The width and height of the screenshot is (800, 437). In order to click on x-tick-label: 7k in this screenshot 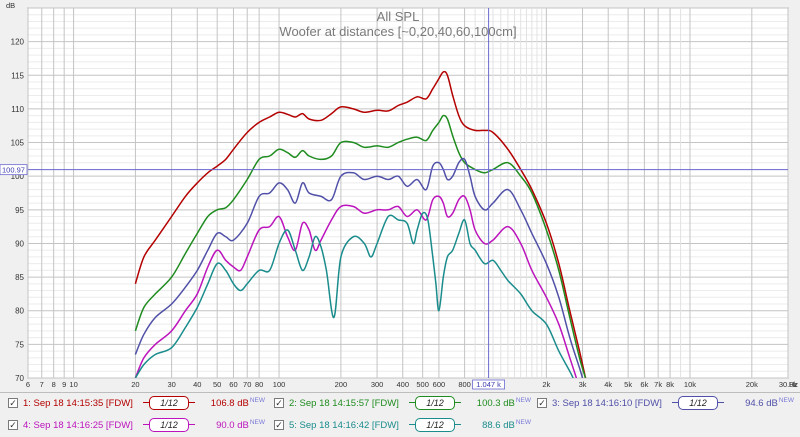, I will do `click(658, 384)`.